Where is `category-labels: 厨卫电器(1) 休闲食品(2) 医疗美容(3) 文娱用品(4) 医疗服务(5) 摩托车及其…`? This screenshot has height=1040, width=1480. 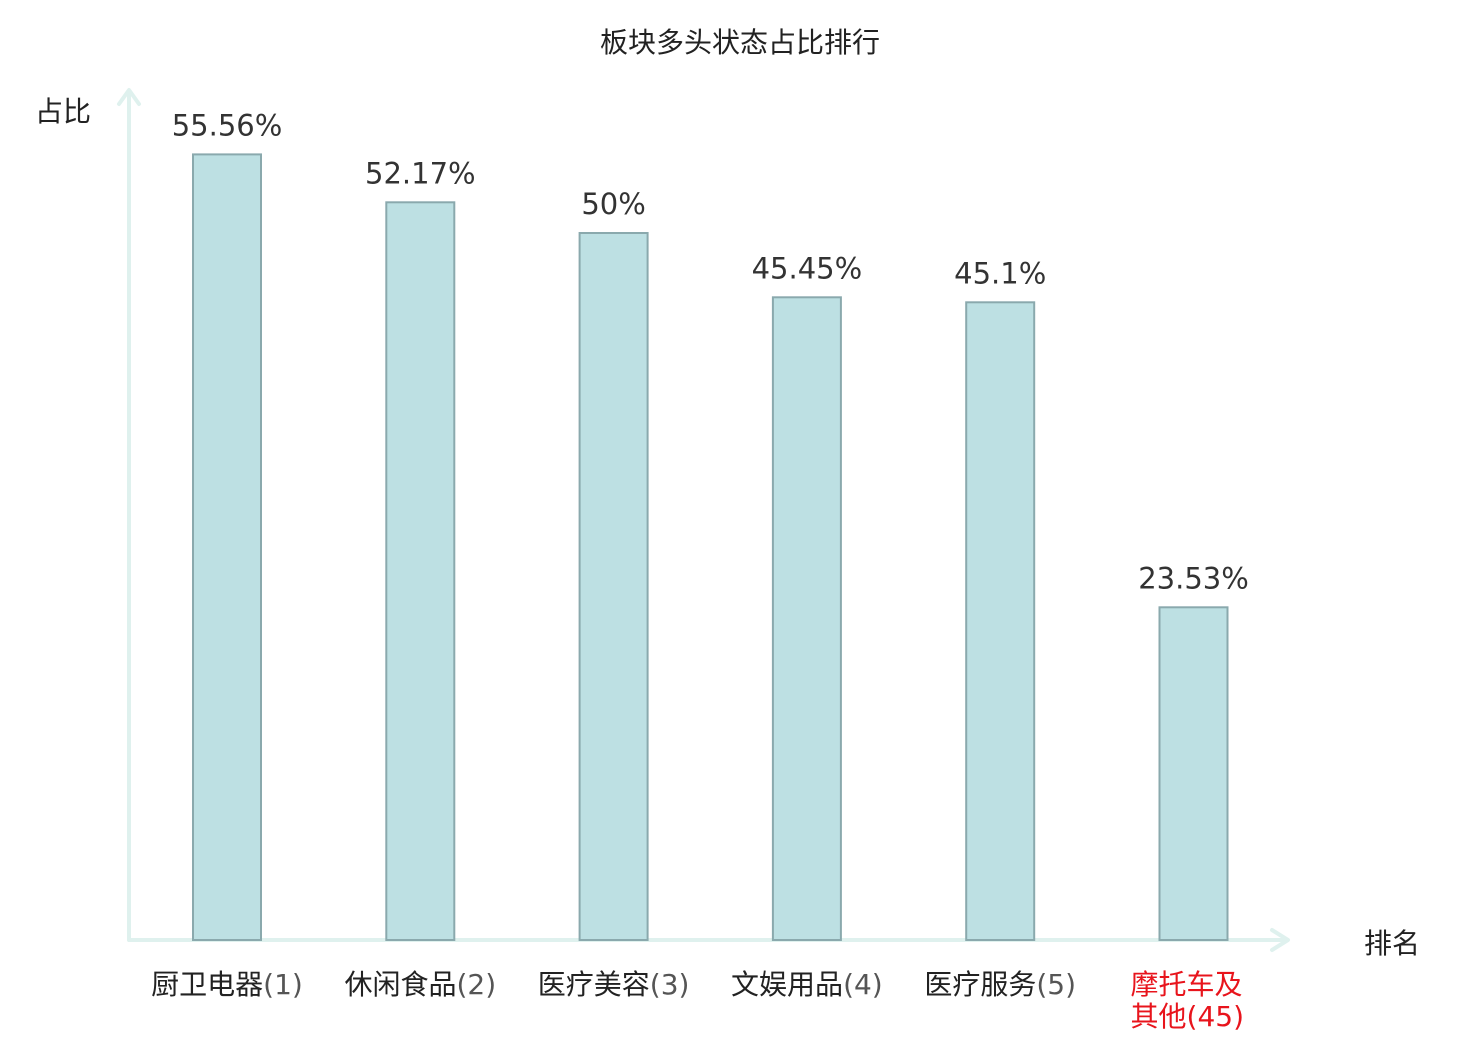 category-labels: 厨卫电器(1) 休闲食品(2) 医疗美容(3) 文娱用品(4) 医疗服务(5) 摩托车及其… is located at coordinates (697, 1000).